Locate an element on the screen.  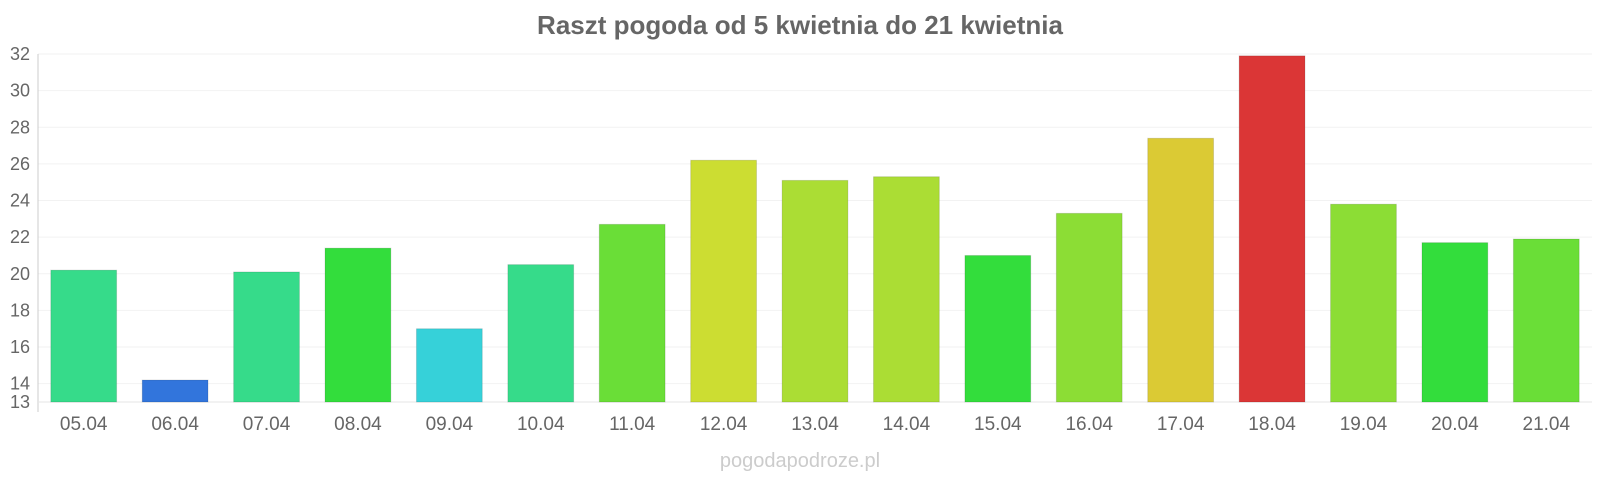
x-tick-label: 13.04 is located at coordinates (815, 424).